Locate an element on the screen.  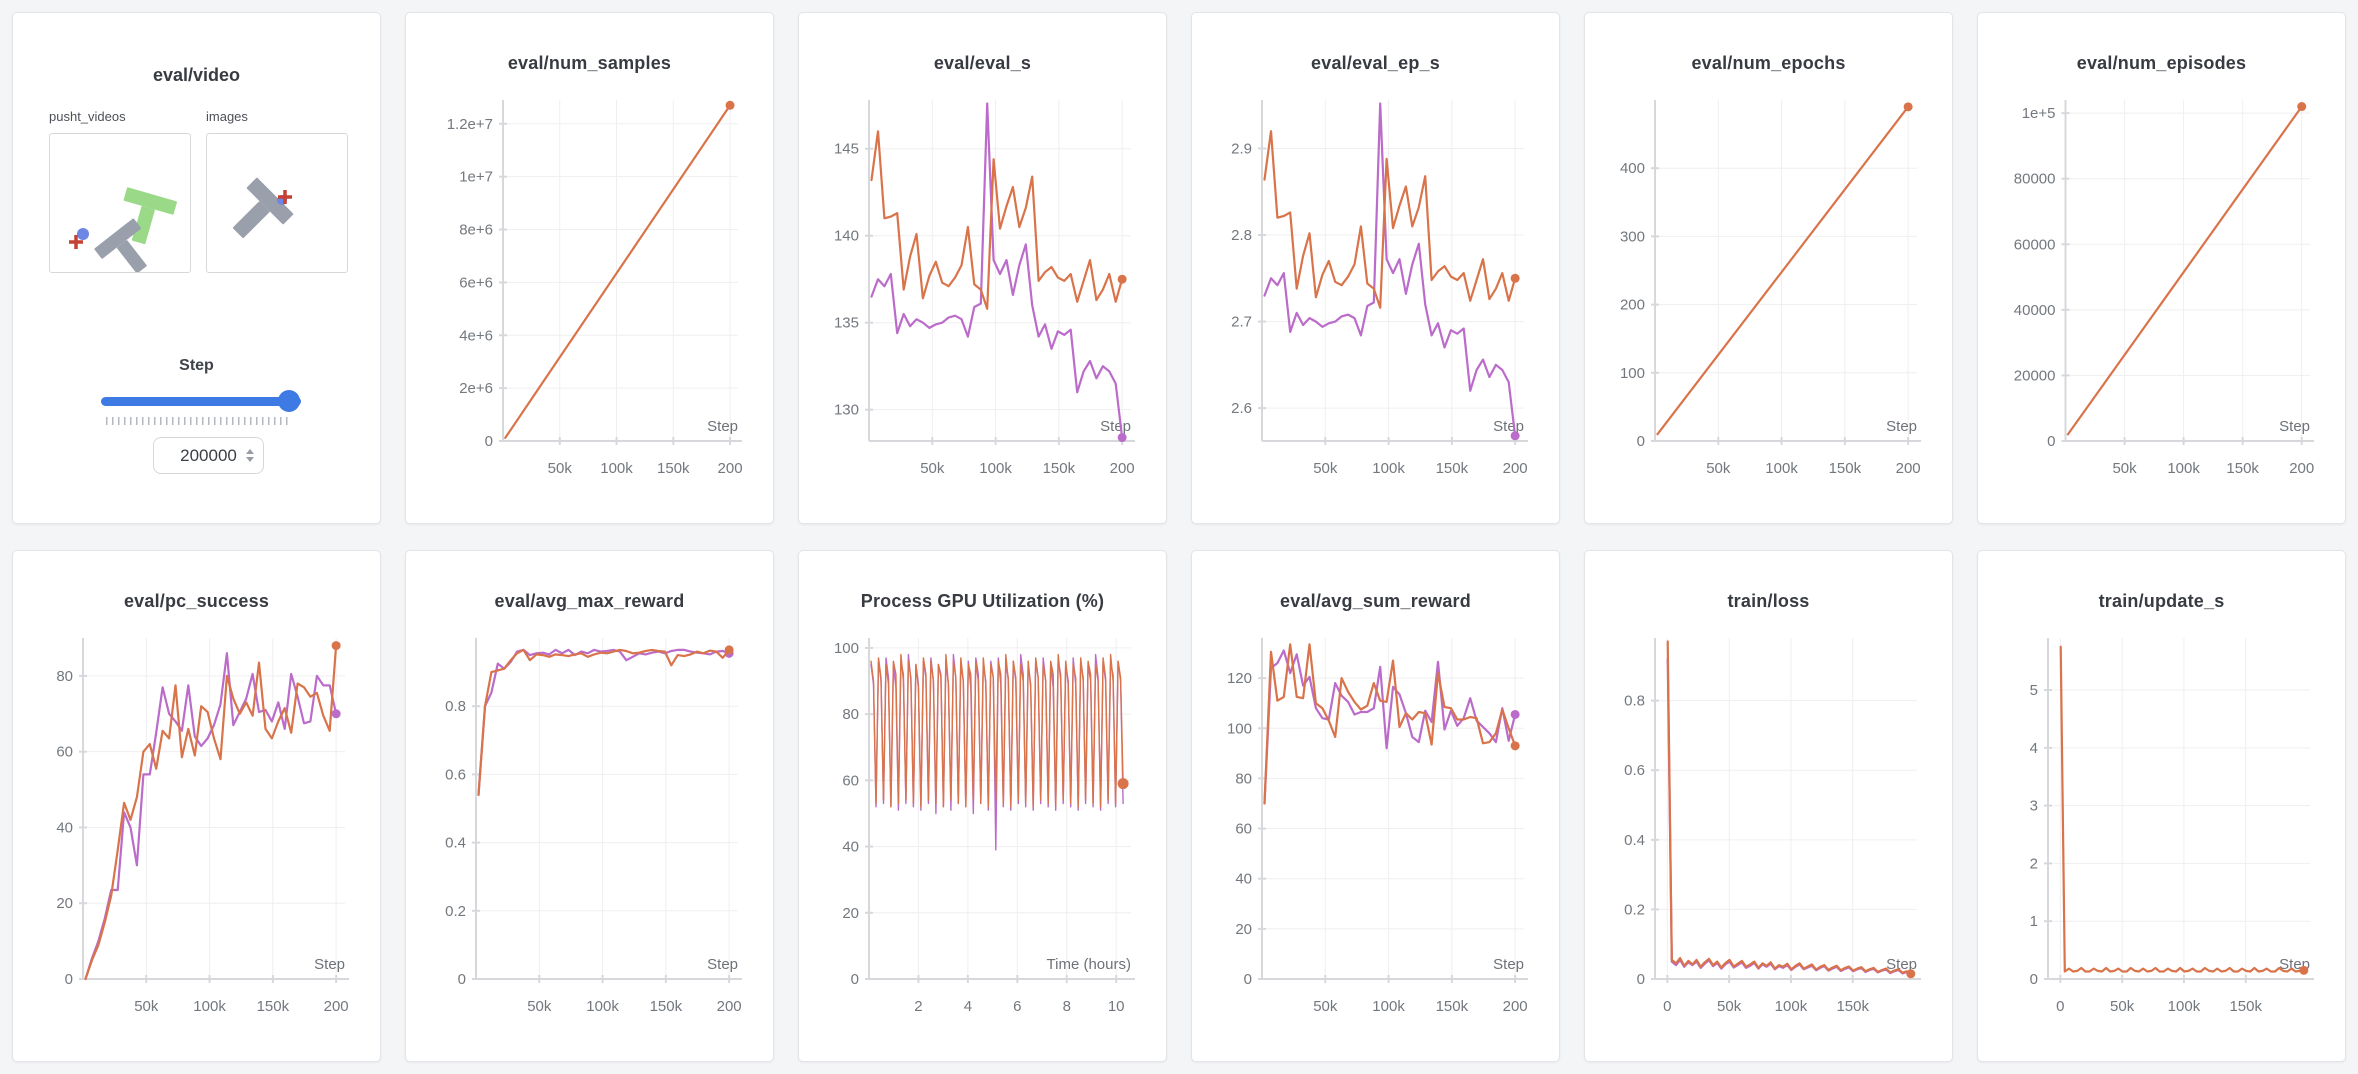
chart-area: 0 50k 100k 150k 0 0.2 0.4 0.6 0.8 Step is located at coordinates (1768, 836).